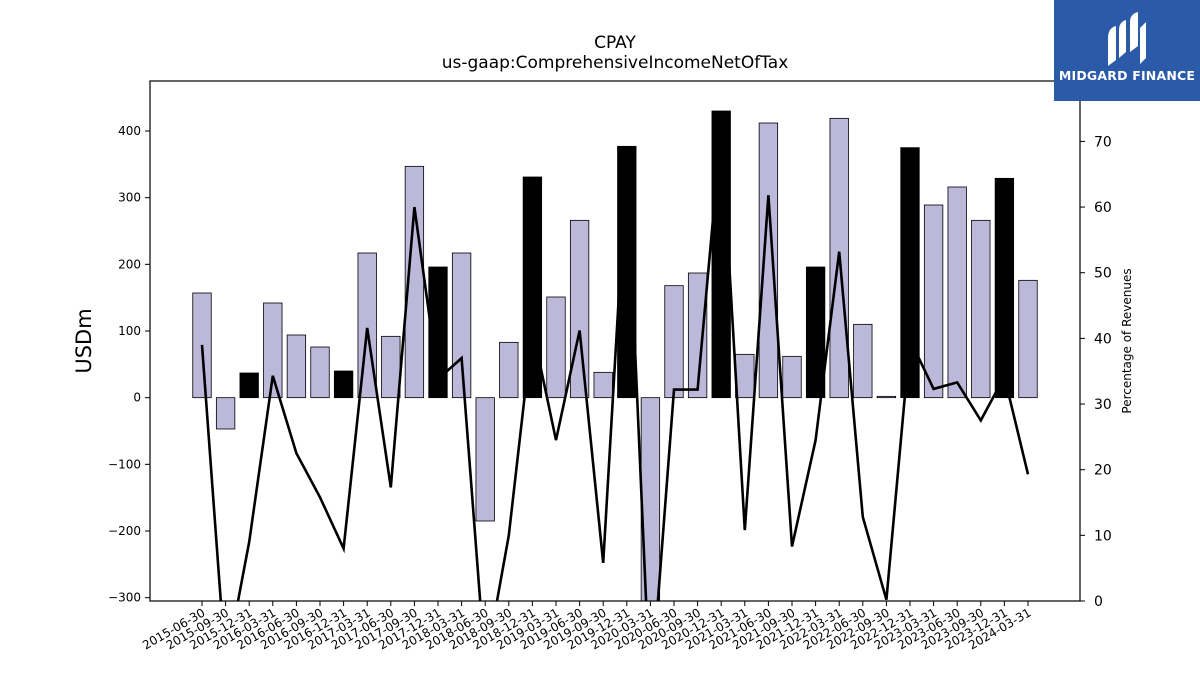 This screenshot has height=675, width=1200. What do you see at coordinates (129, 264) in the screenshot?
I see `y-tick-label: 200` at bounding box center [129, 264].